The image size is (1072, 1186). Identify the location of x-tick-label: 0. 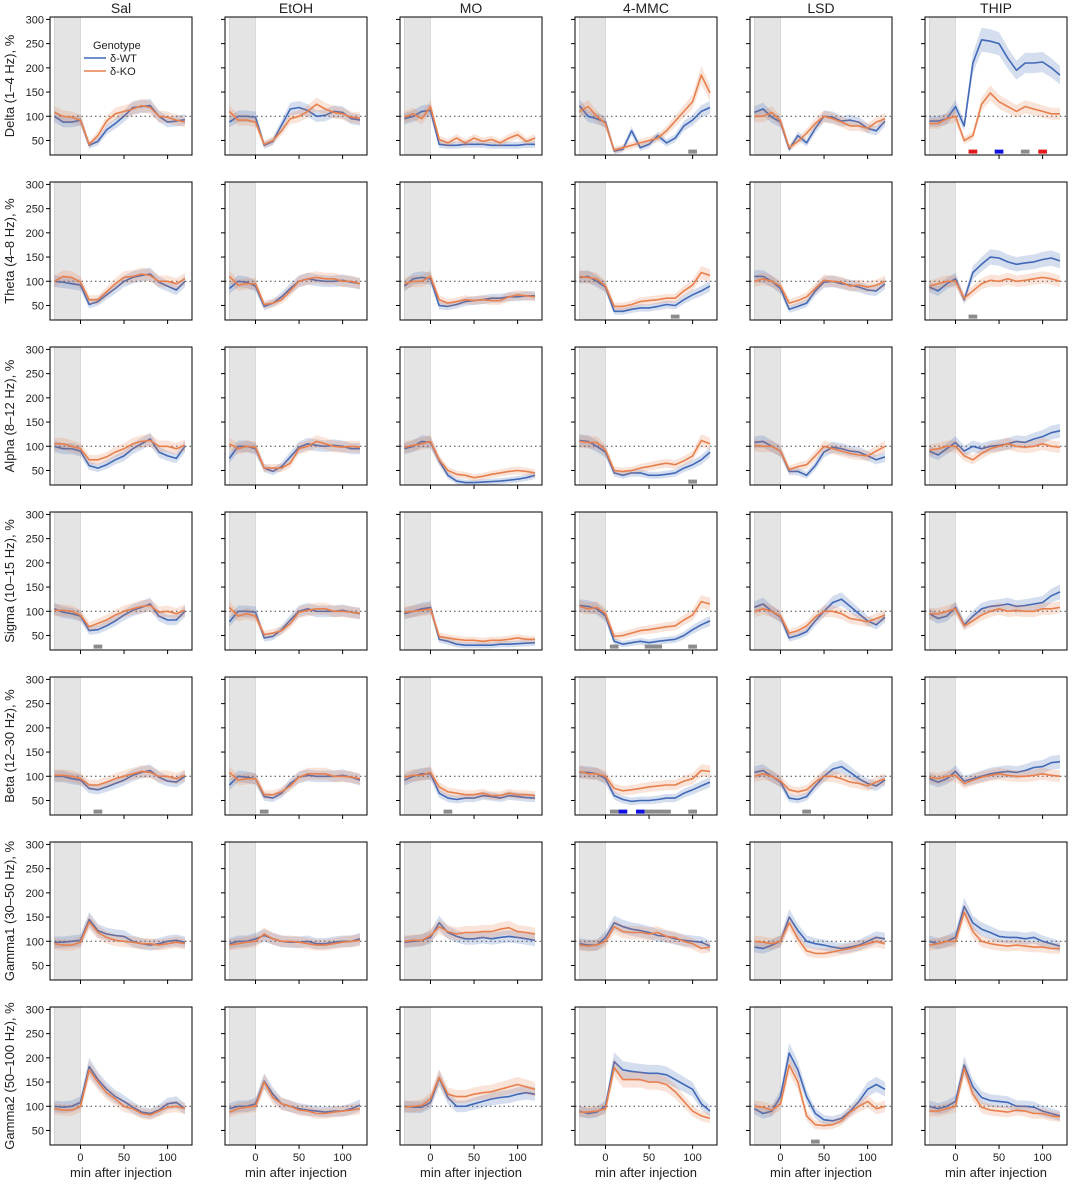
(605, 1158).